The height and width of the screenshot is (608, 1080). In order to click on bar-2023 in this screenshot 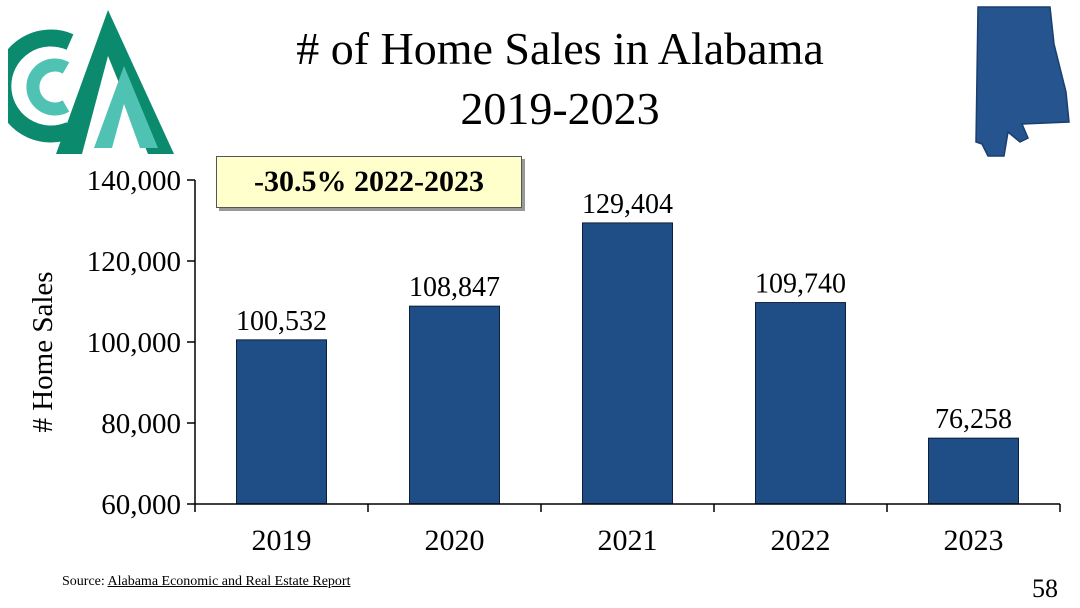, I will do `click(973, 471)`.